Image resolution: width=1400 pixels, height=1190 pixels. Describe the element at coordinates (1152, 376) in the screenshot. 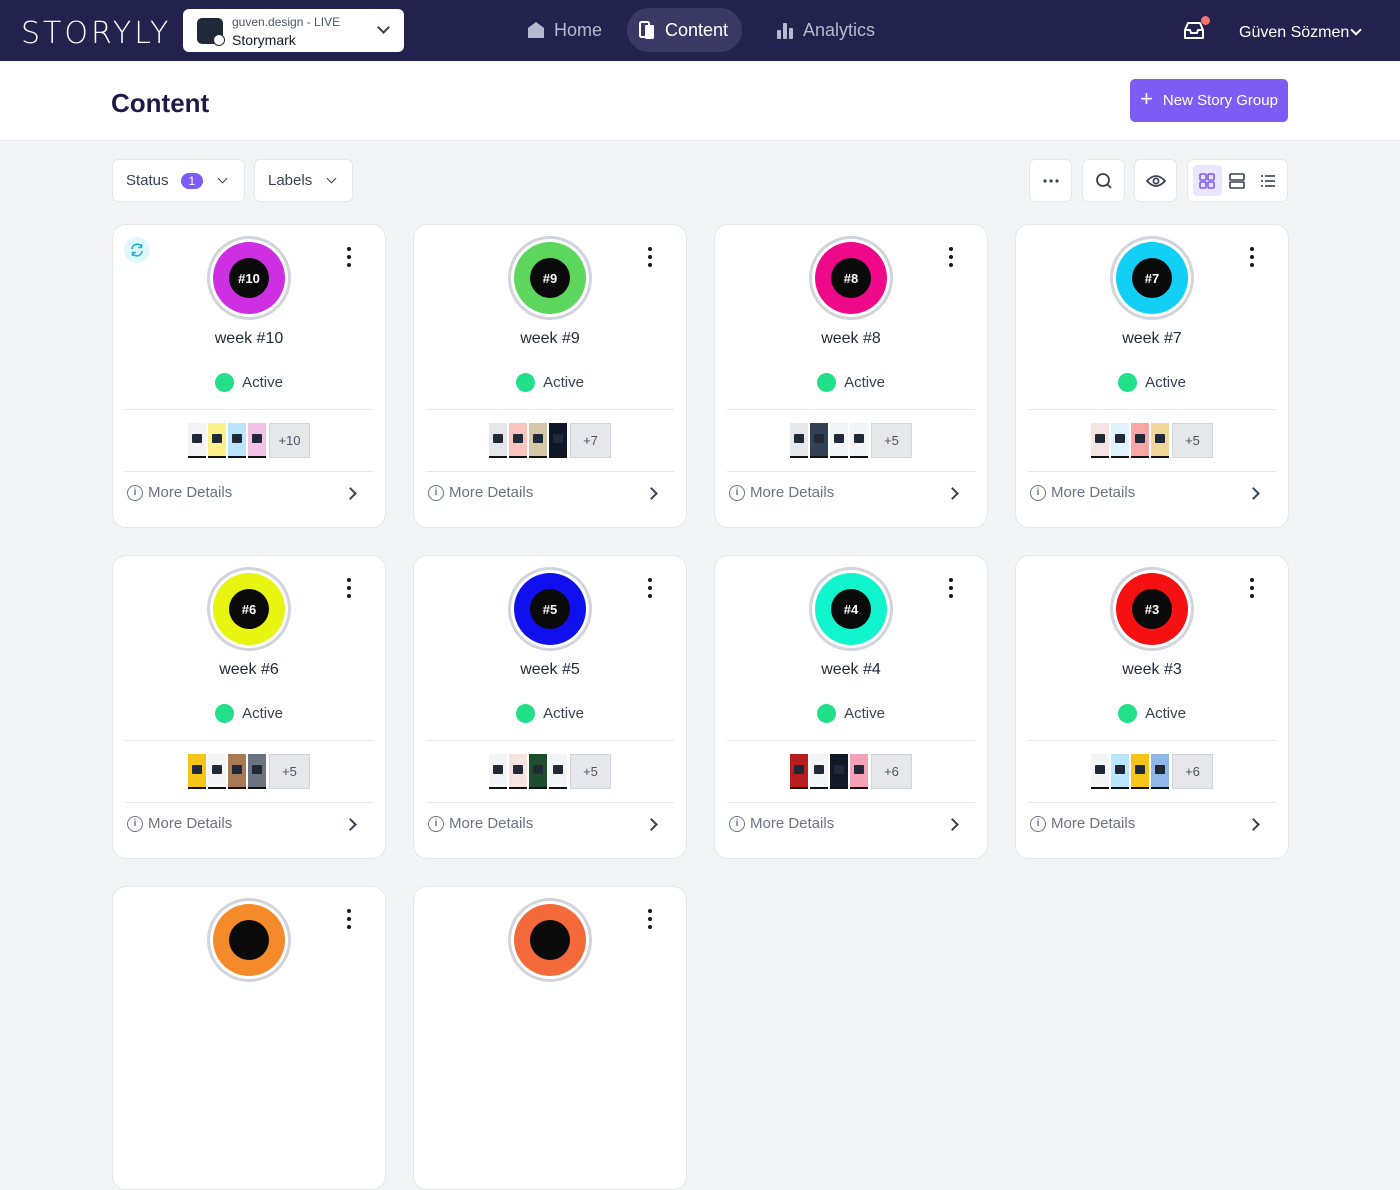

I see `story-group-card: #7 week #7 Active +5 i More Details` at that location.